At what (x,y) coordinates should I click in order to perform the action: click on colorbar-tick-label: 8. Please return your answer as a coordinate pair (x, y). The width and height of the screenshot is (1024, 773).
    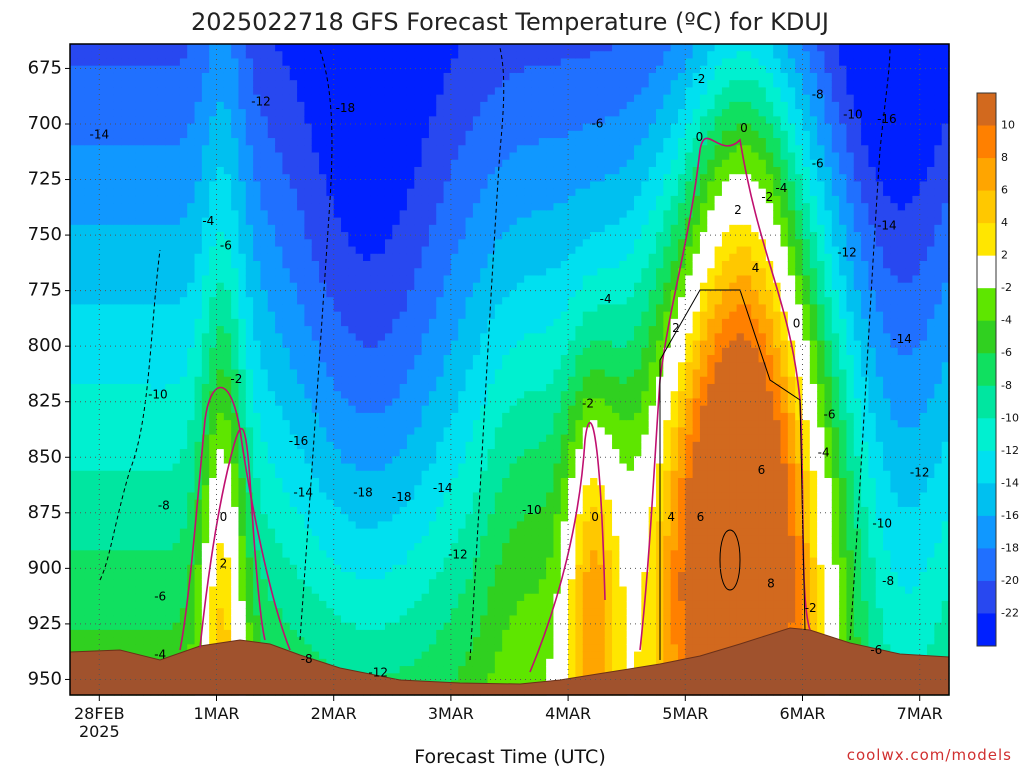
    Looking at the image, I should click on (1004, 157).